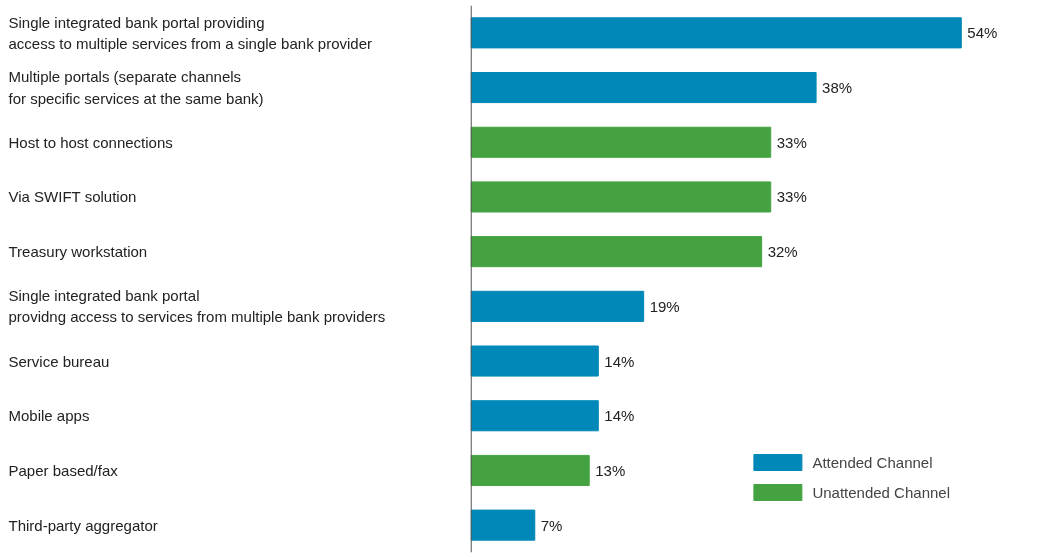  Describe the element at coordinates (197, 306) in the screenshot. I see `y-tick-label: Single integrated bank portal providng access to services from multiple bank providers` at that location.